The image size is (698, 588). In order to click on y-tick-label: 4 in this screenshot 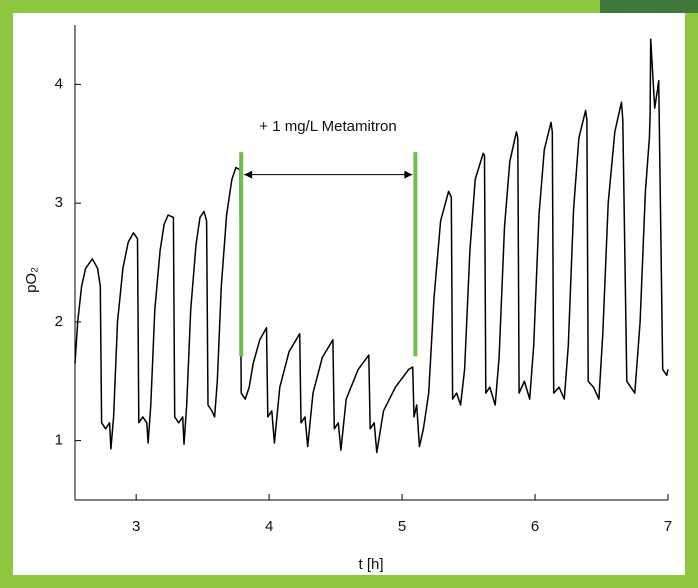, I will do `click(59, 83)`.